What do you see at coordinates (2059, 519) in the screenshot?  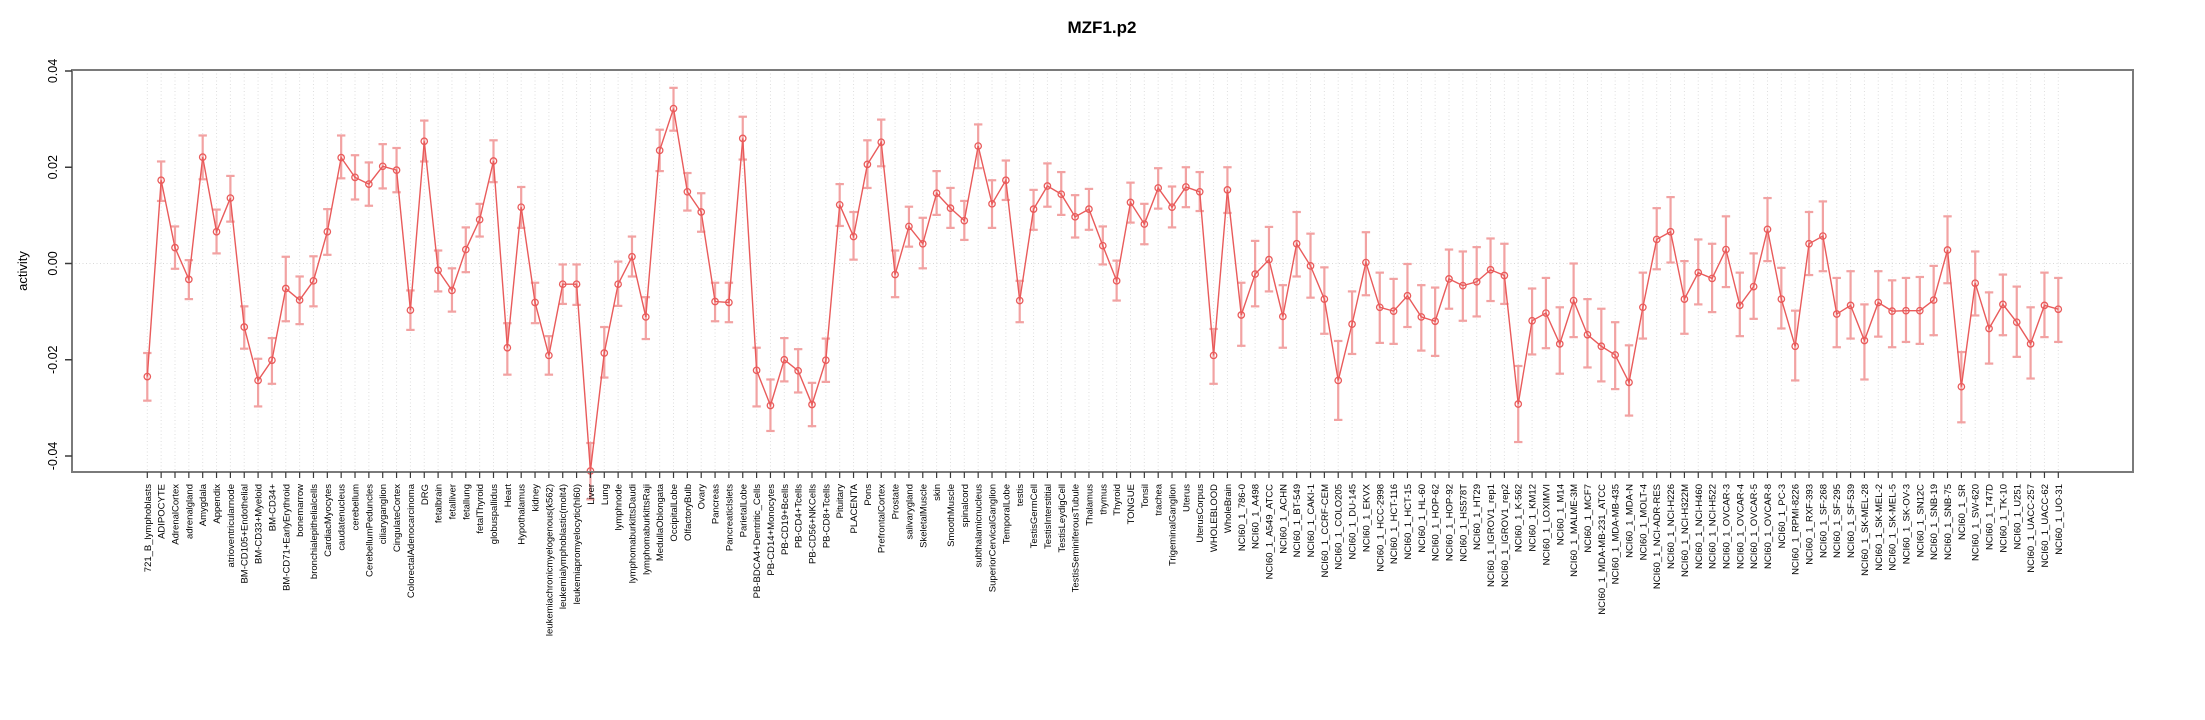 I see `x-tick-label: NCI60_1_UO-31` at bounding box center [2059, 519].